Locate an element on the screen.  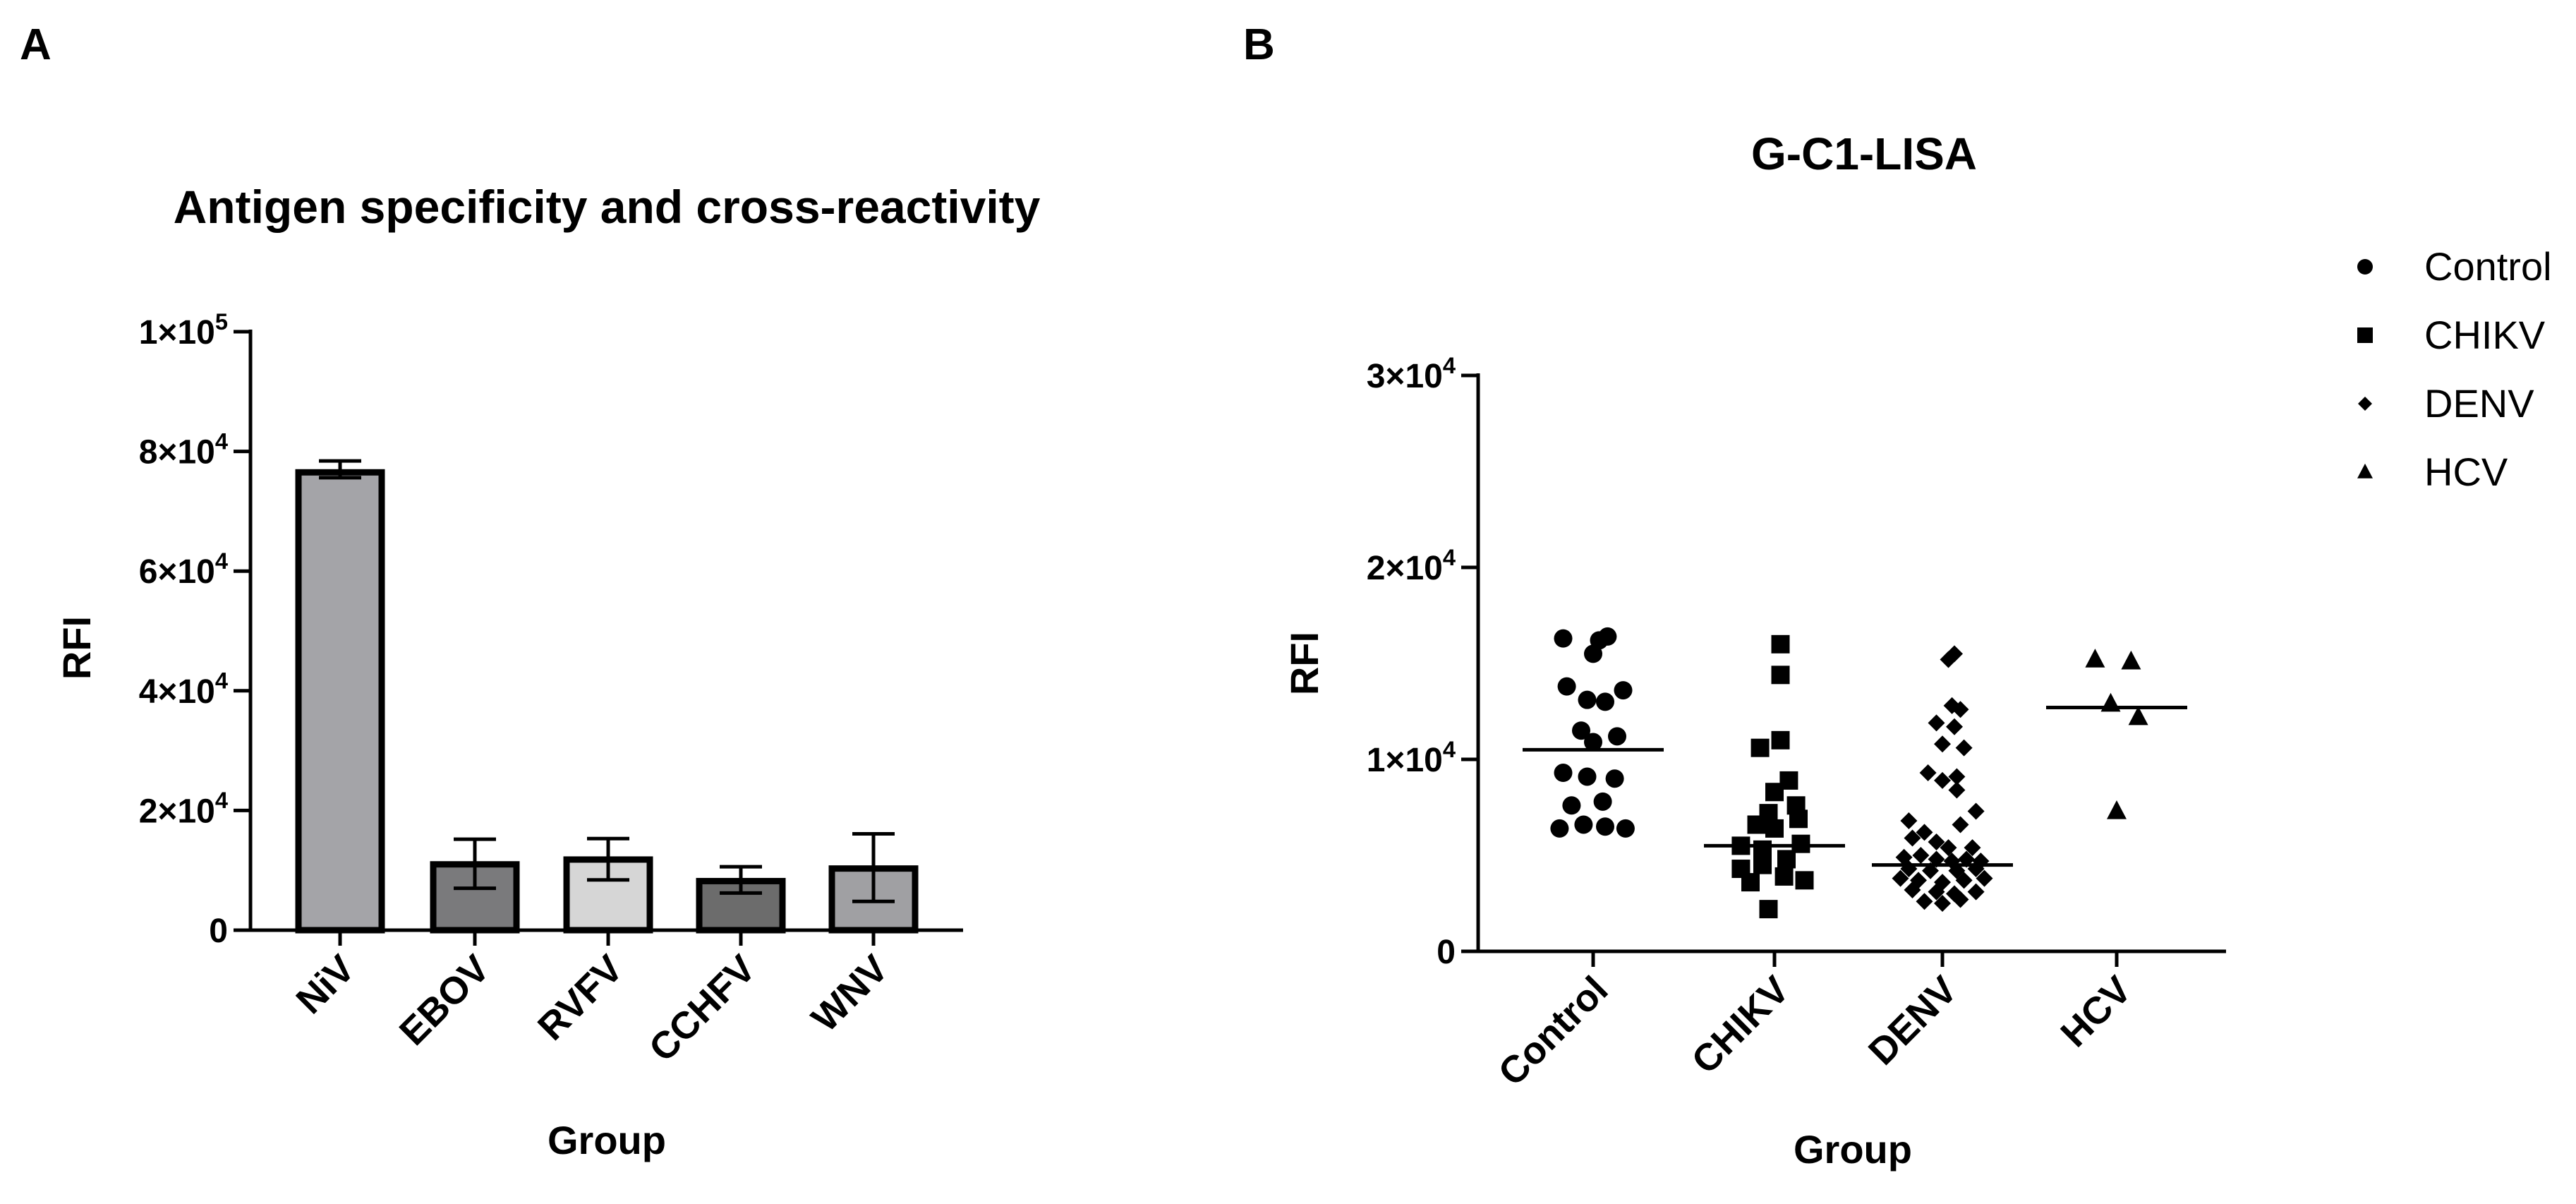
legend-label-denv: DENV is located at coordinates (2479, 403).